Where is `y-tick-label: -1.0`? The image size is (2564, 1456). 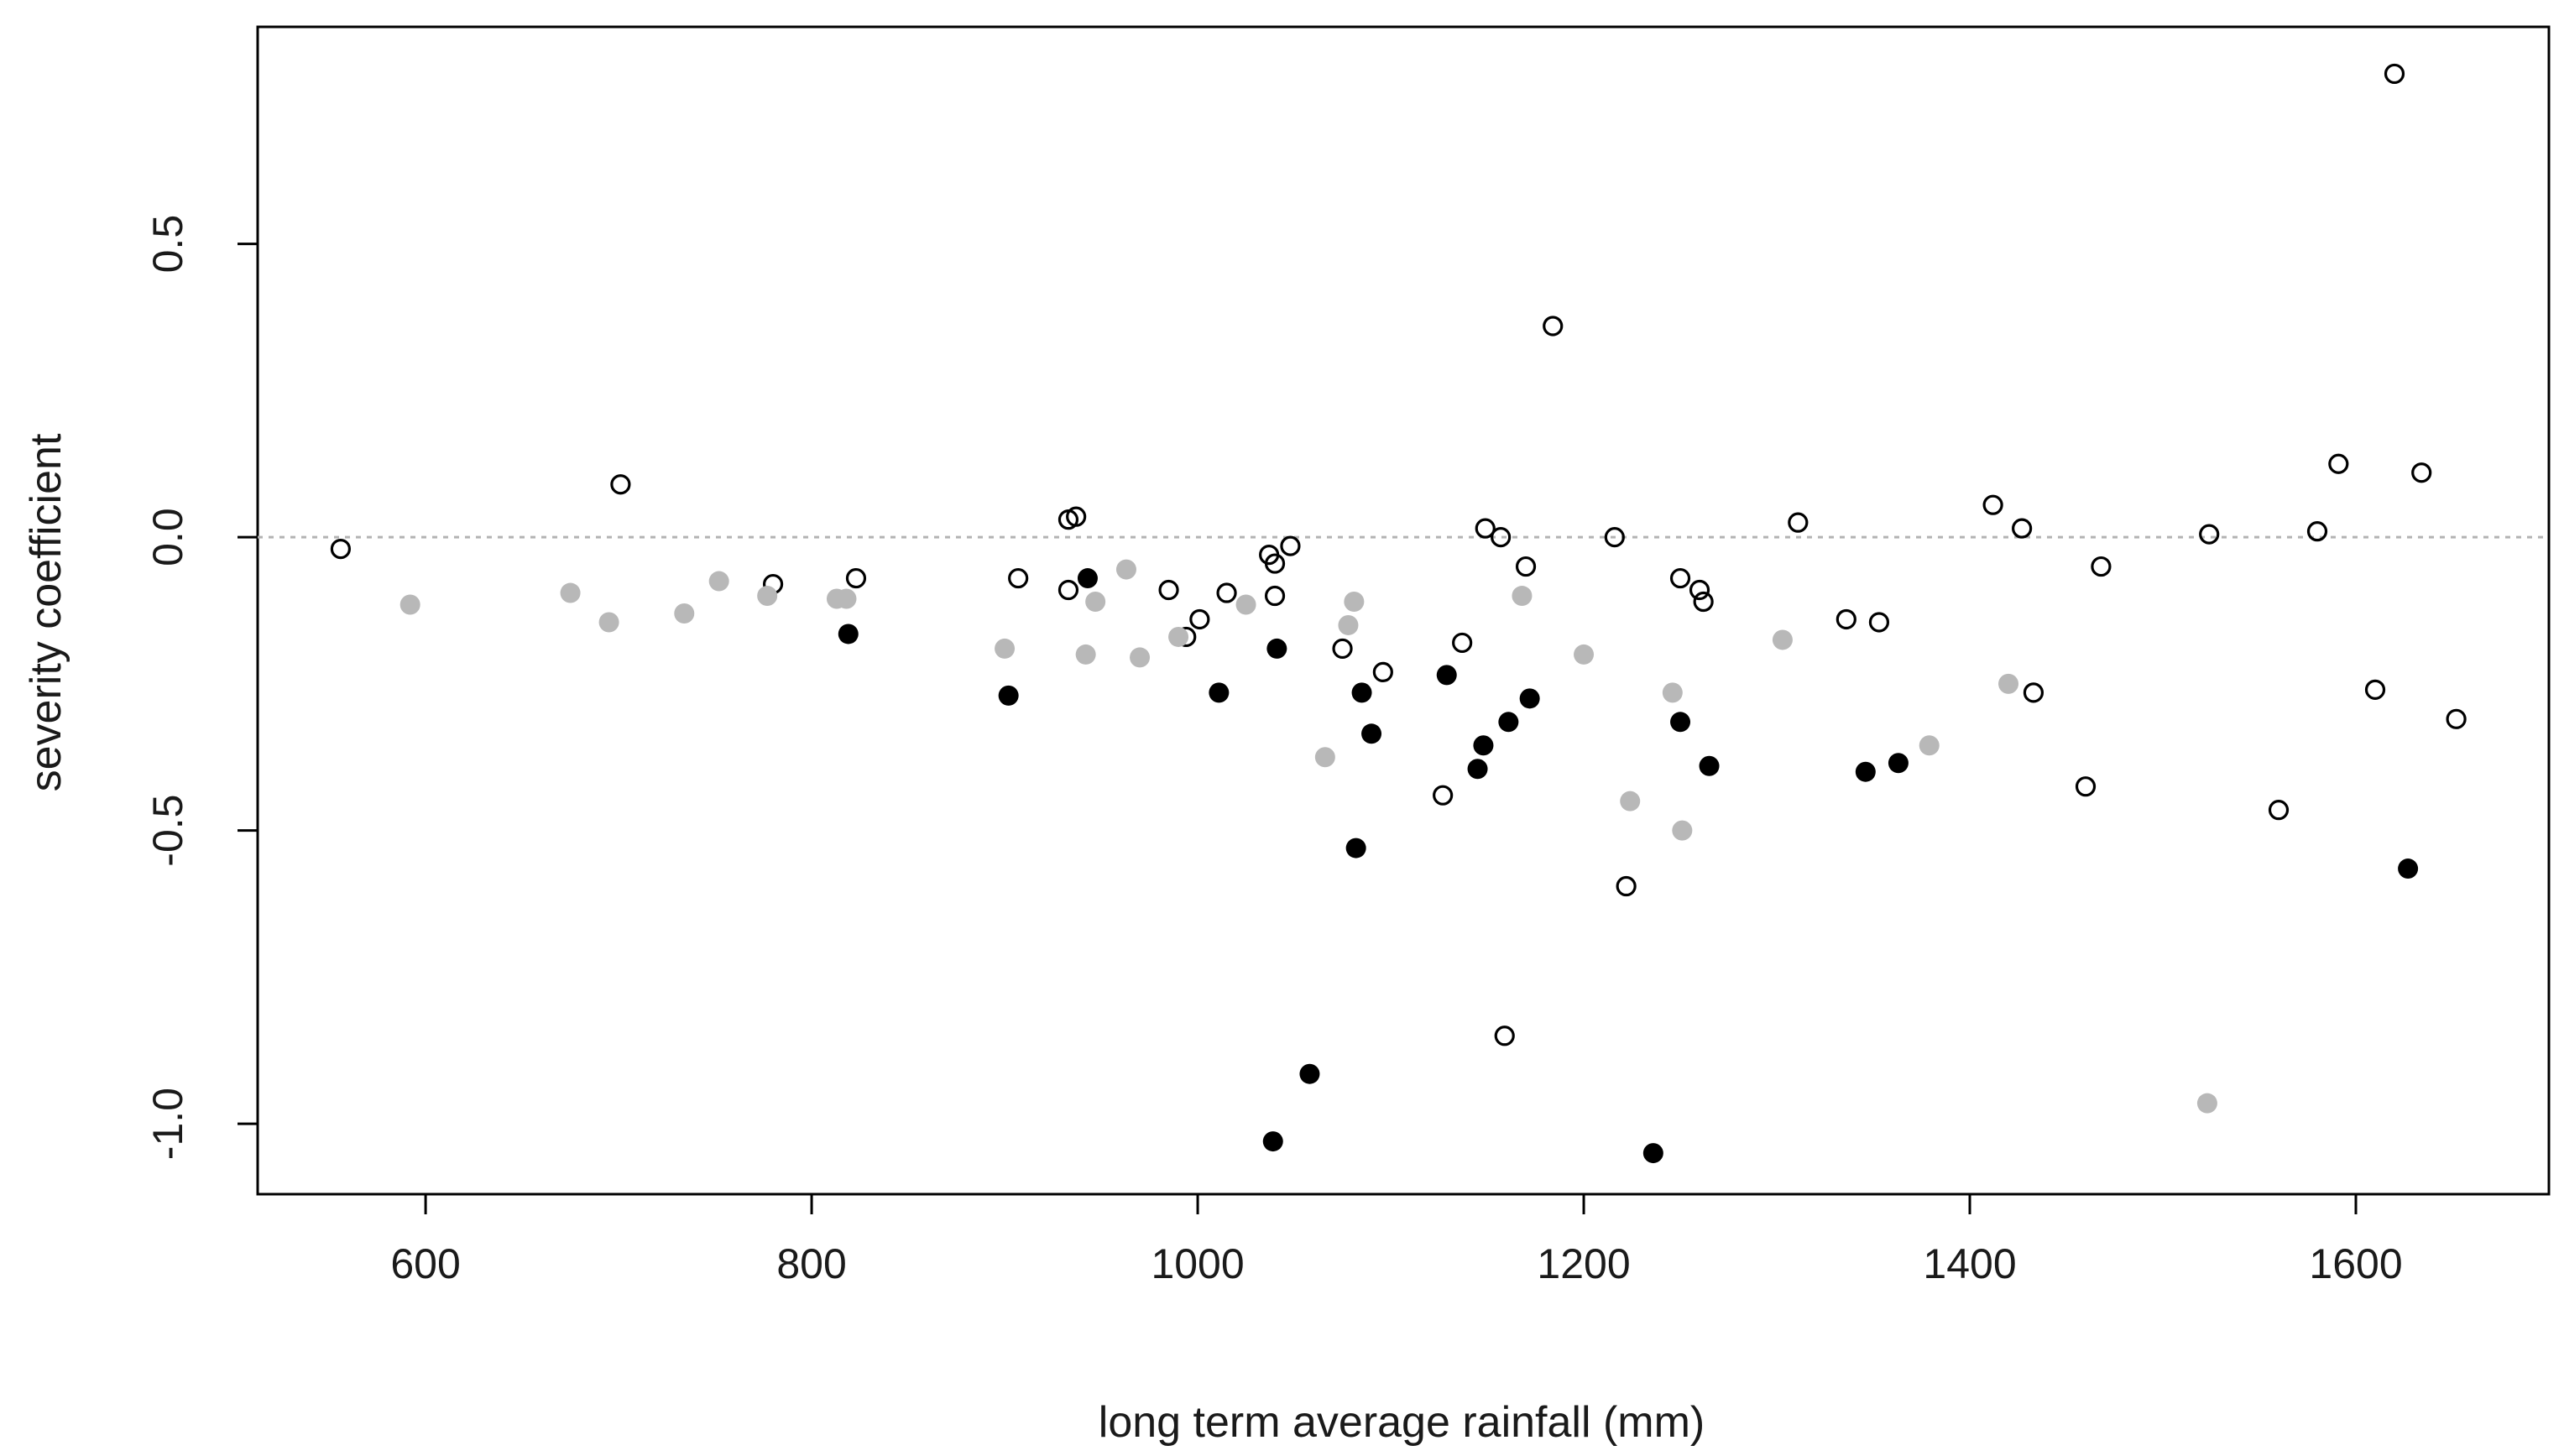 y-tick-label: -1.0 is located at coordinates (167, 1124).